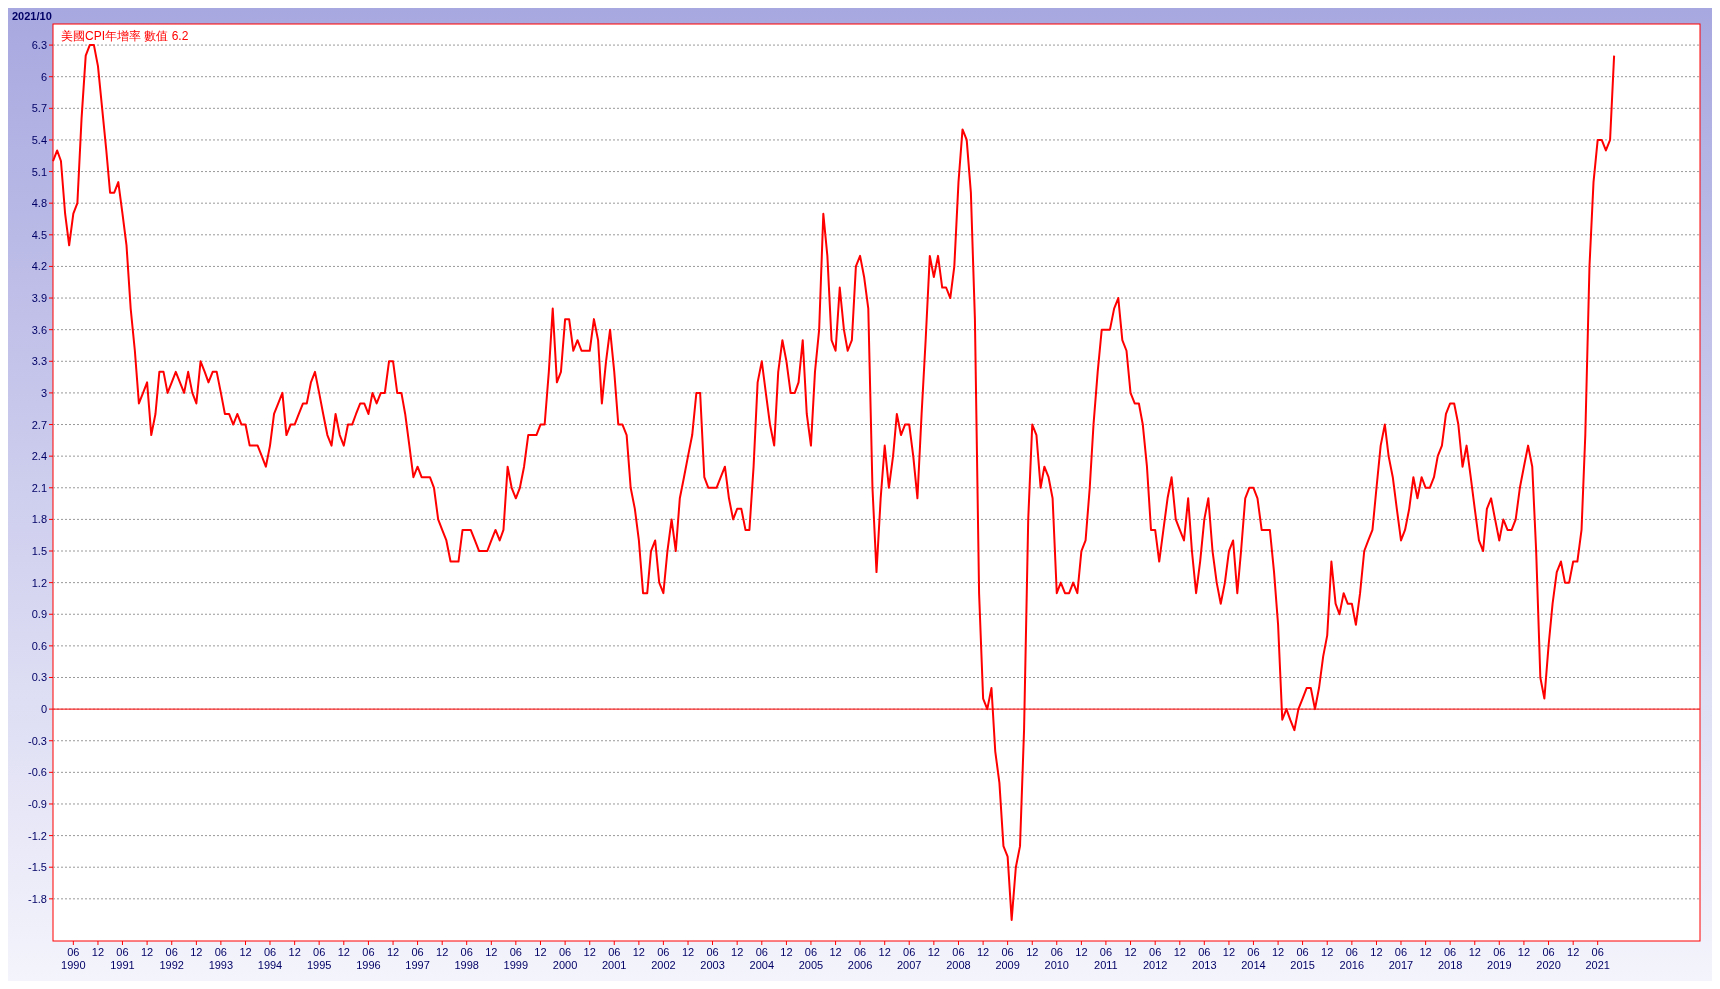 The height and width of the screenshot is (989, 1720). What do you see at coordinates (1499, 958) in the screenshot?
I see `x-tick-label: 06 2019` at bounding box center [1499, 958].